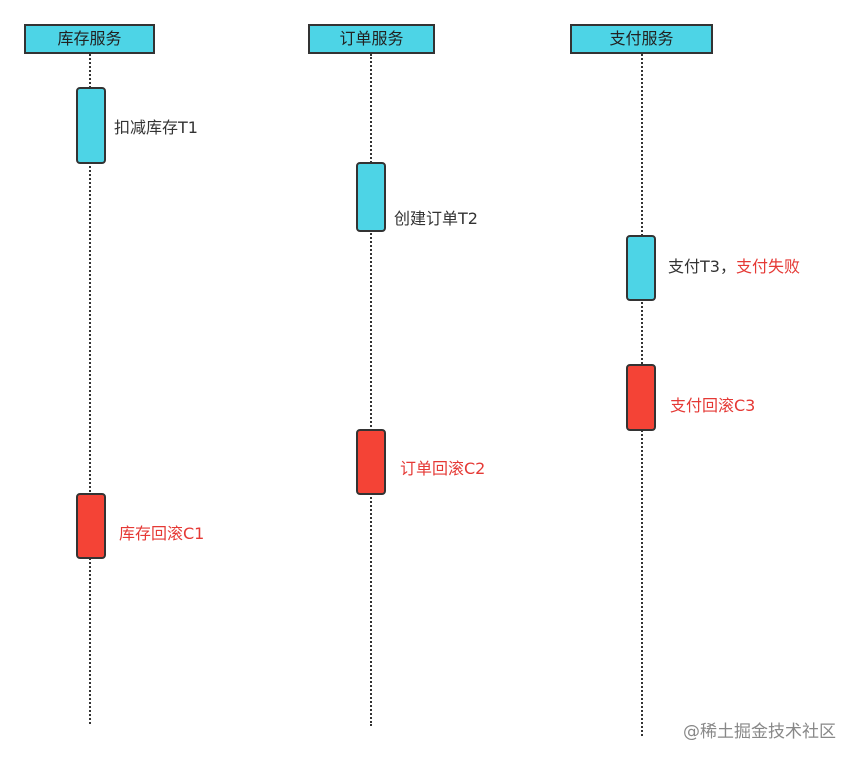  I want to click on participant-order-service: 订单服务, so click(371, 39).